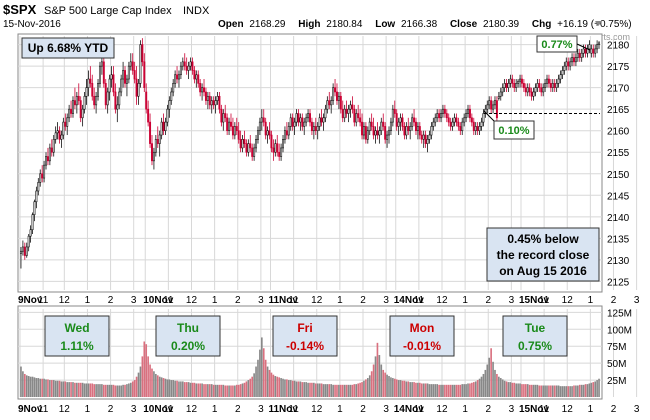  Describe the element at coordinates (501, 24) in the screenshot. I see `close-value: 2180.39` at that location.